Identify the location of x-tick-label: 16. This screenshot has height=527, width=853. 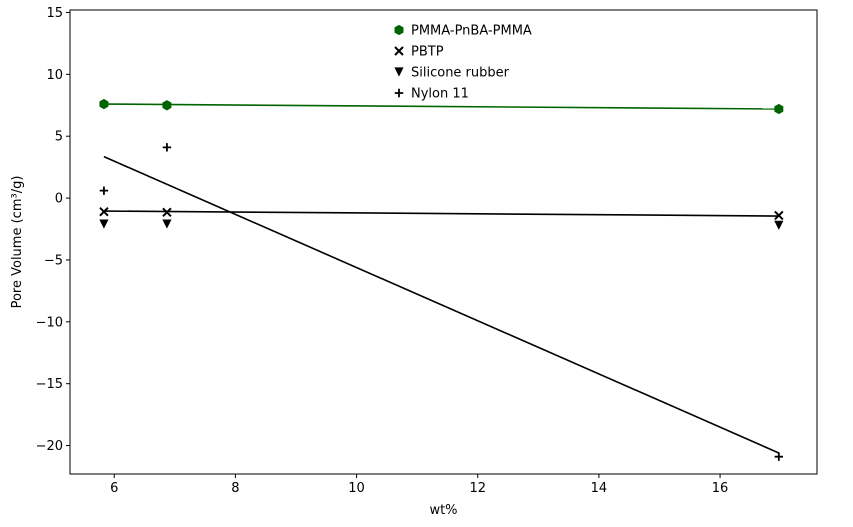
(720, 488).